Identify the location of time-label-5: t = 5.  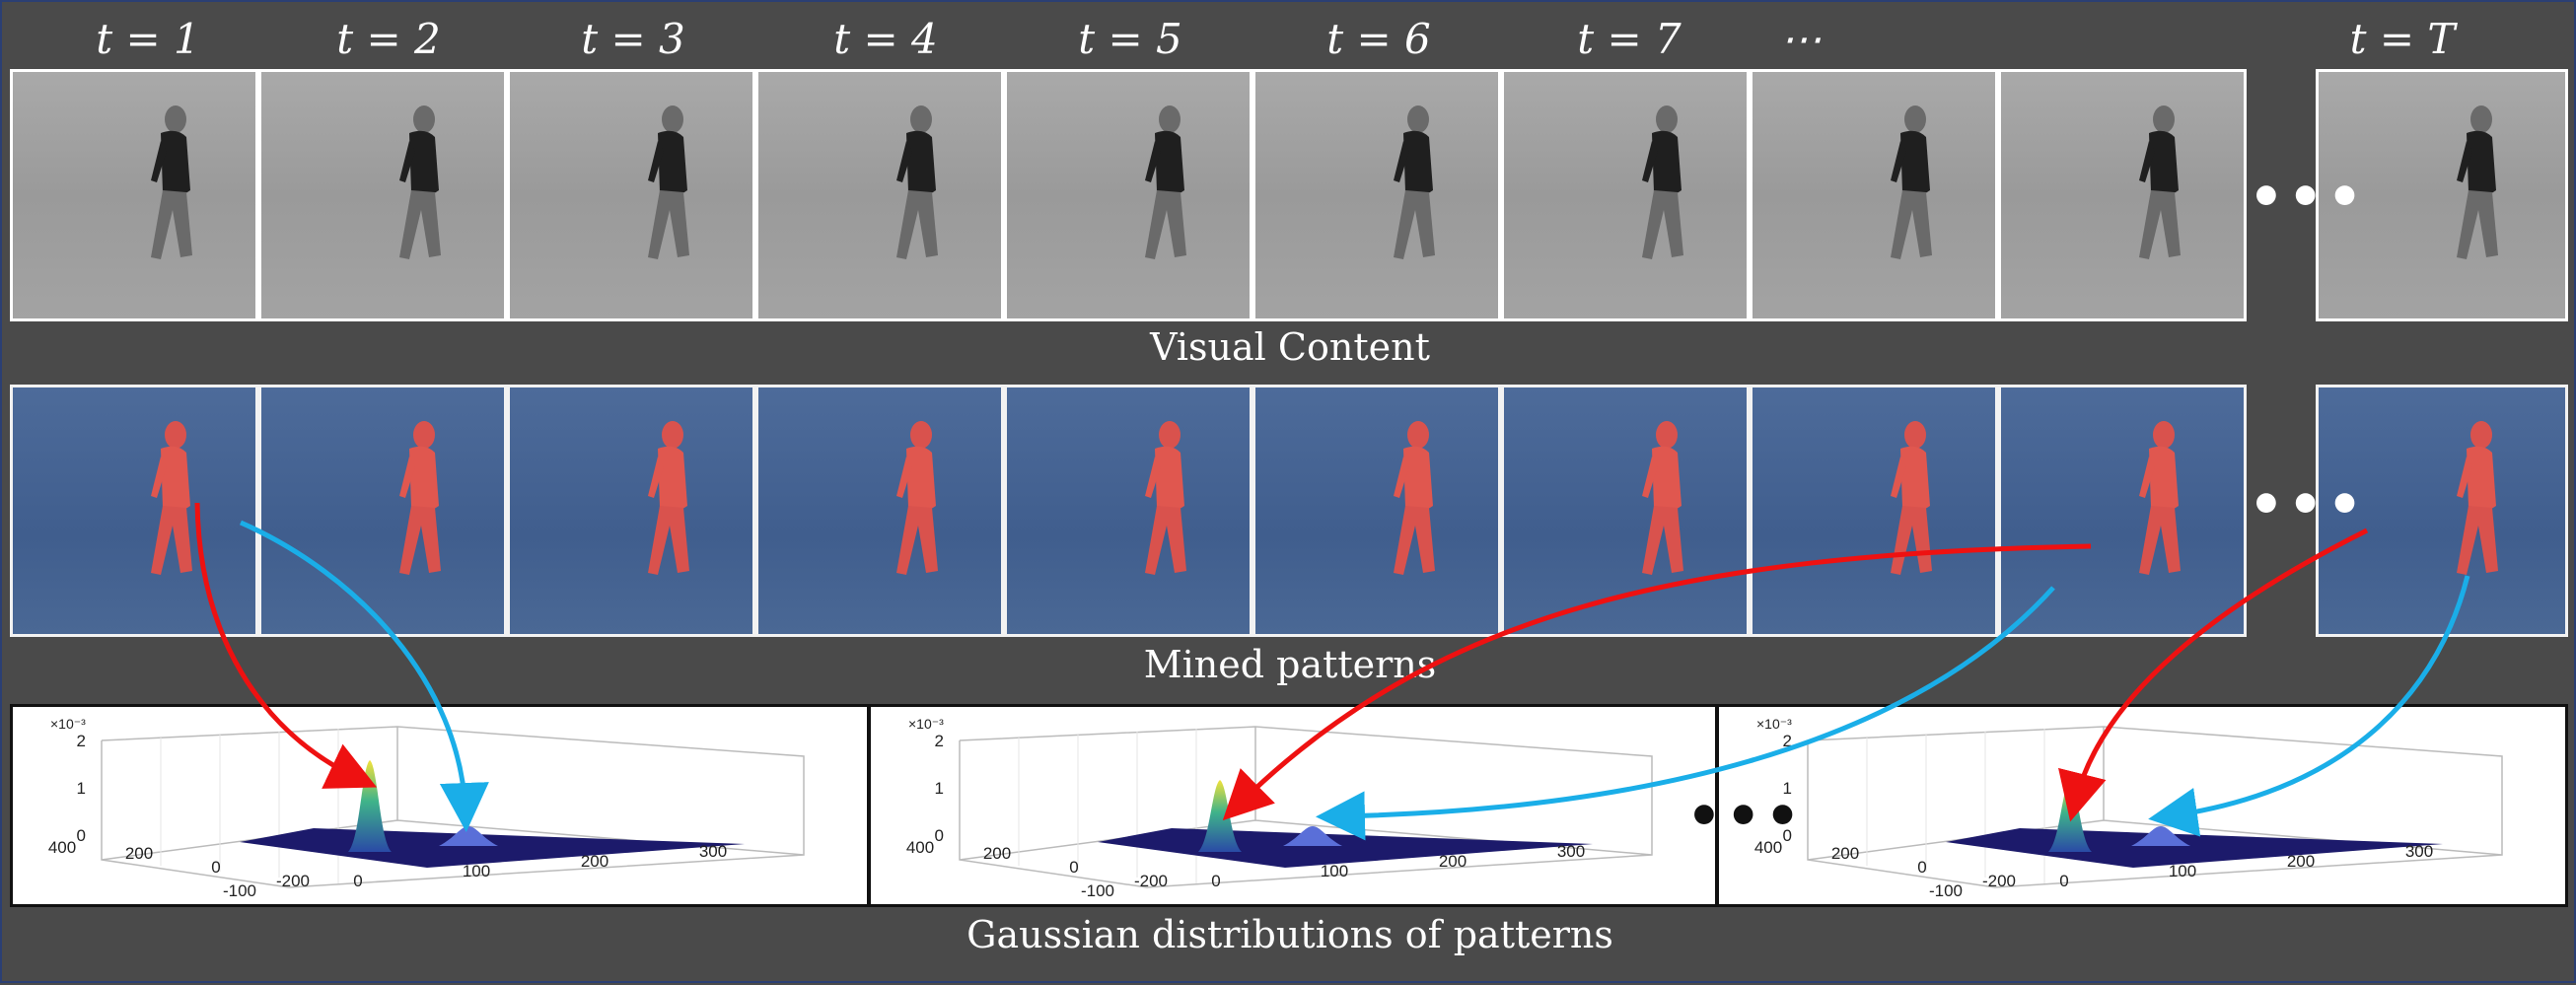
(1130, 39).